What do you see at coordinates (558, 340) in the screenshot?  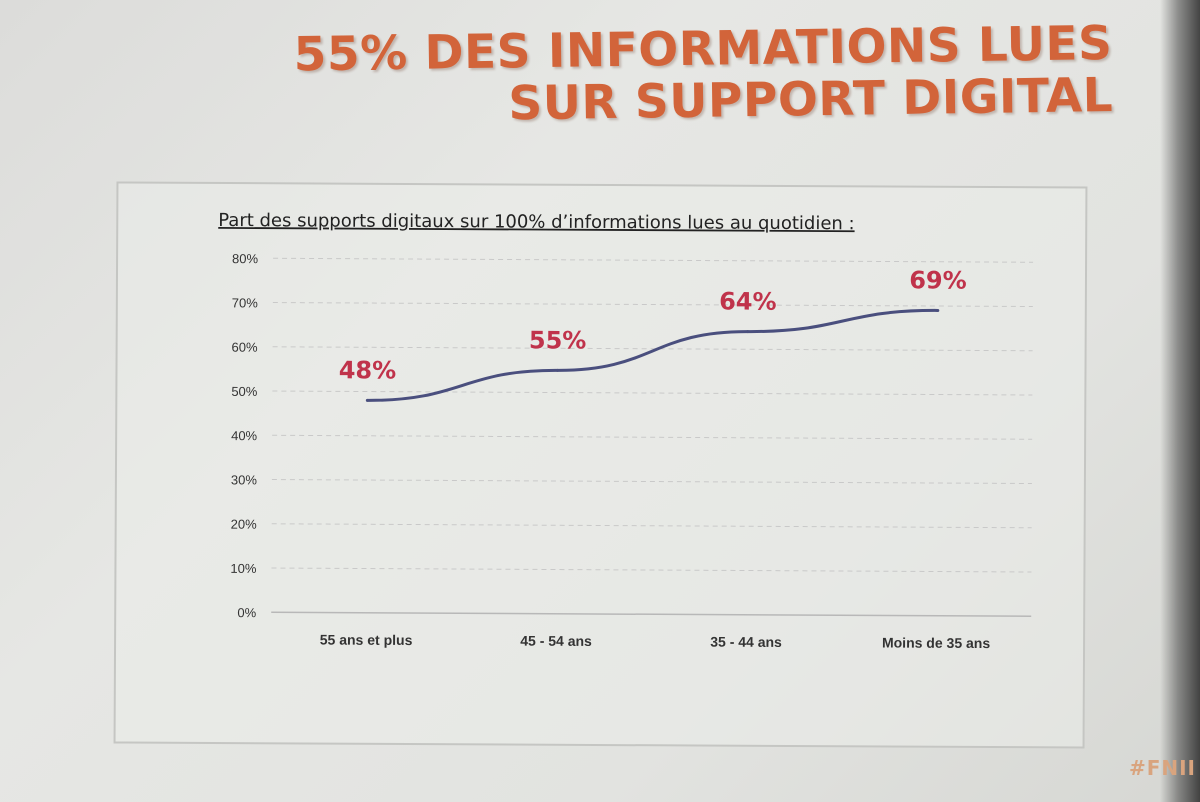 I see `data-label: 55%` at bounding box center [558, 340].